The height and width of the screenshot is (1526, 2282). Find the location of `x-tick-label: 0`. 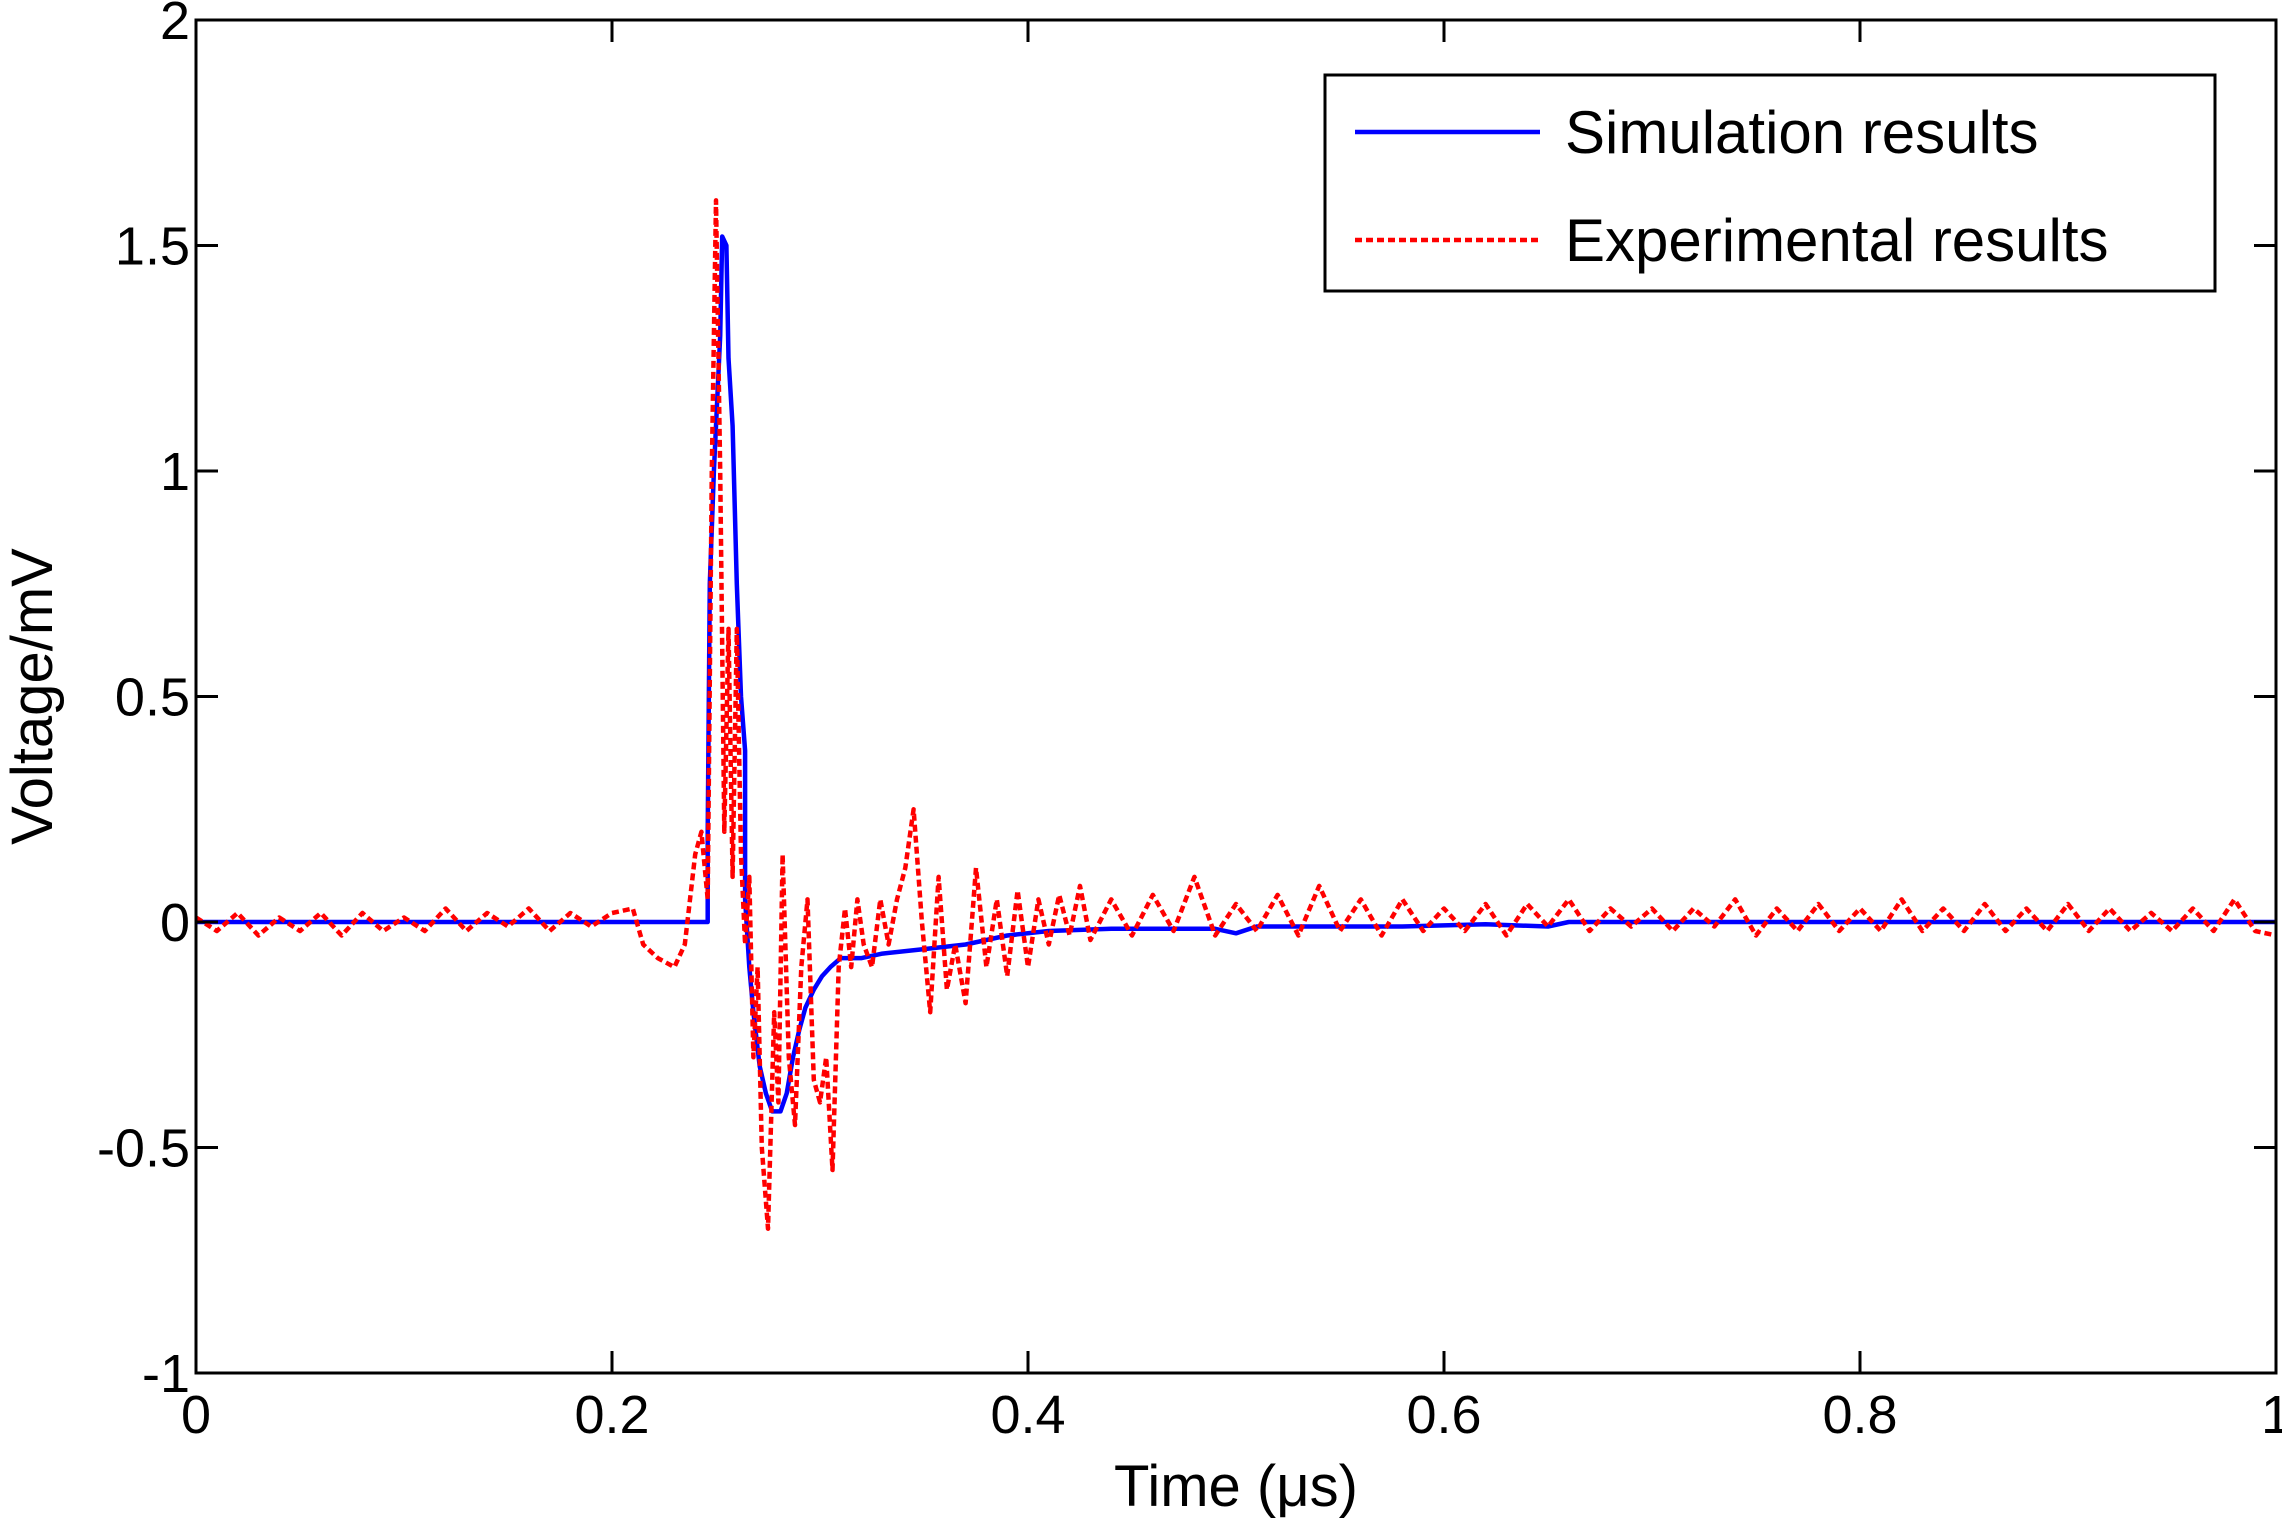

x-tick-label: 0 is located at coordinates (196, 1415).